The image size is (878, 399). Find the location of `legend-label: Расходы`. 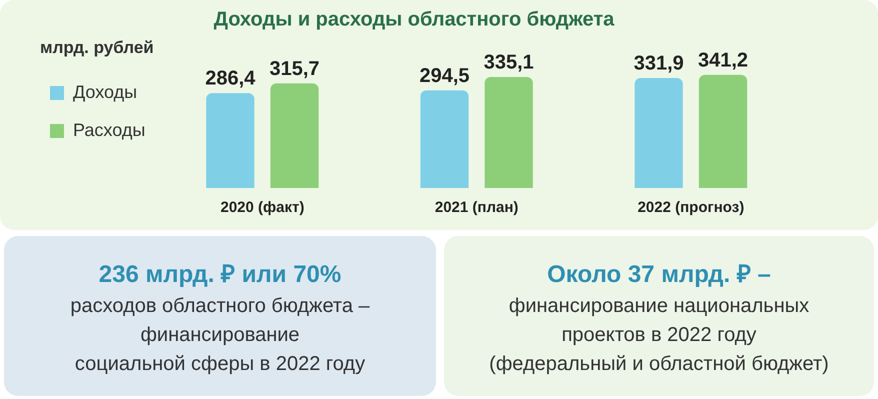

legend-label: Расходы is located at coordinates (109, 130).